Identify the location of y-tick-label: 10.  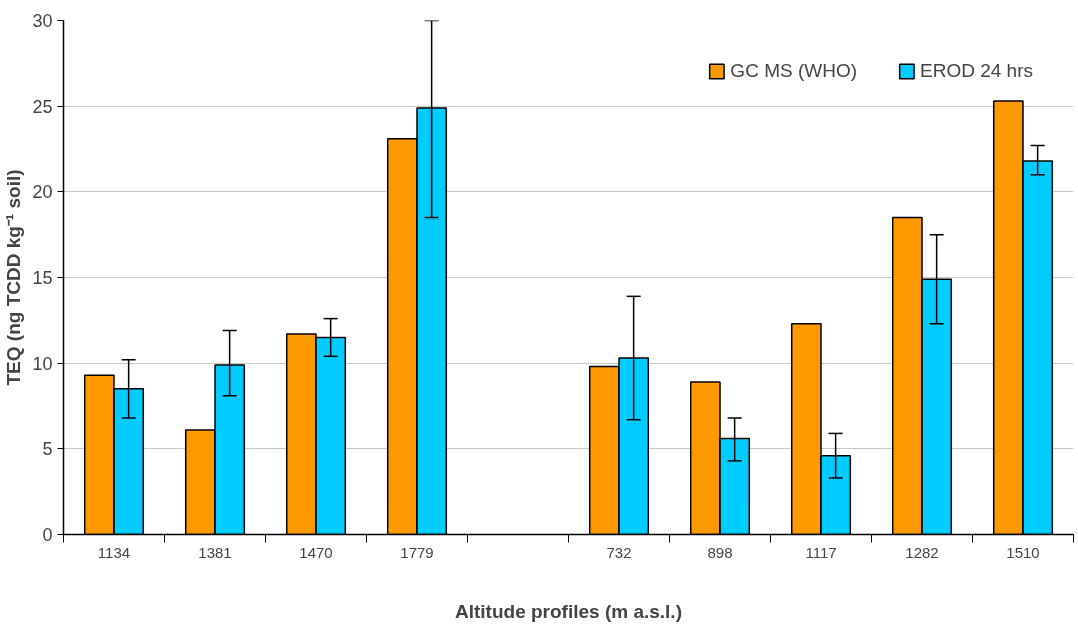
(42, 363).